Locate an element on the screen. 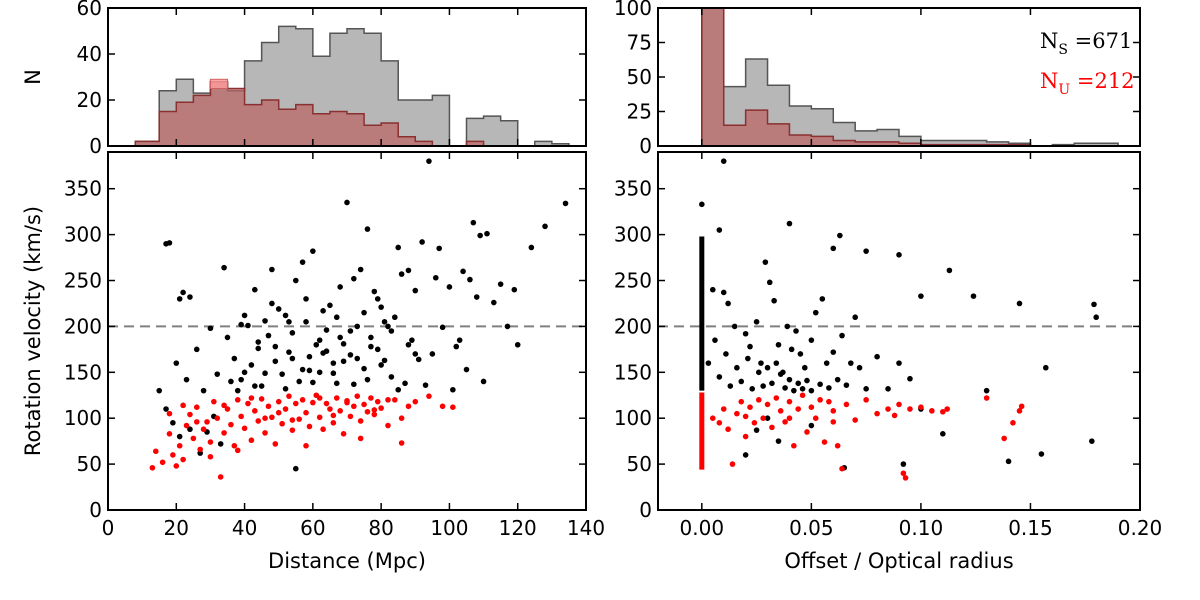 The height and width of the screenshot is (600, 1200). x-tick-label: 80 is located at coordinates (380, 528).